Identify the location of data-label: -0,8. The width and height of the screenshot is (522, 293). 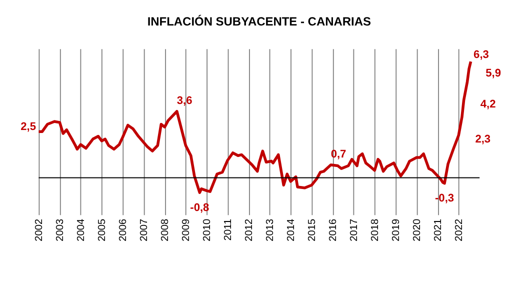
(200, 208).